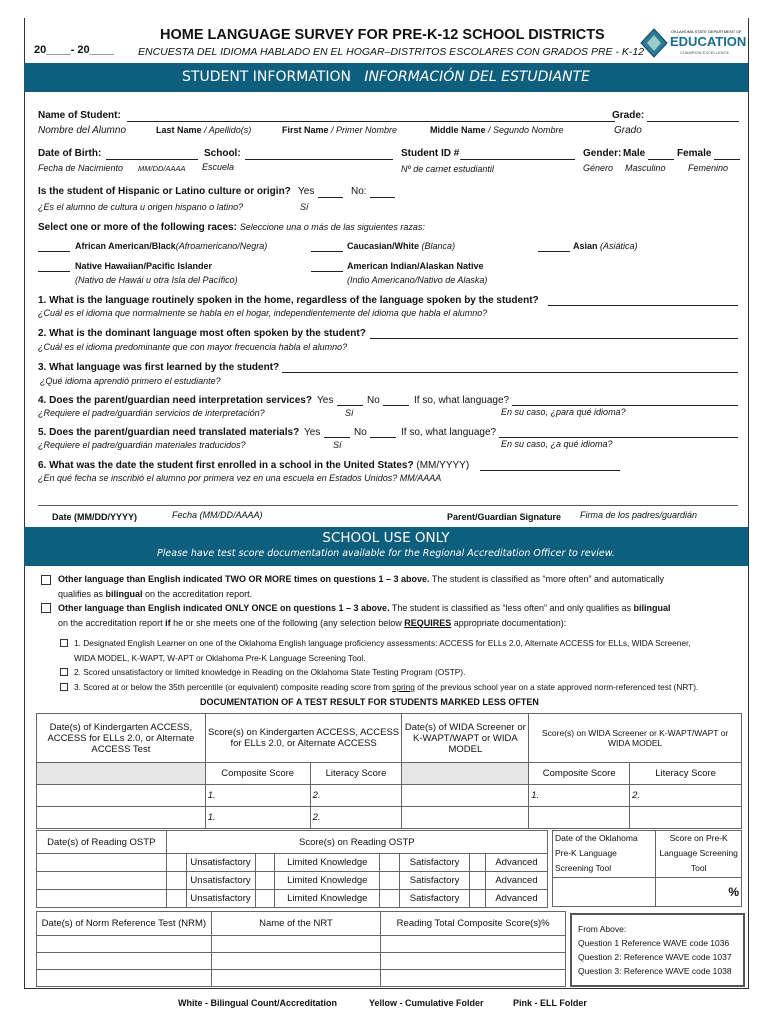 The image size is (770, 1024). What do you see at coordinates (517, 159) in the screenshot?
I see `student-id-input` at bounding box center [517, 159].